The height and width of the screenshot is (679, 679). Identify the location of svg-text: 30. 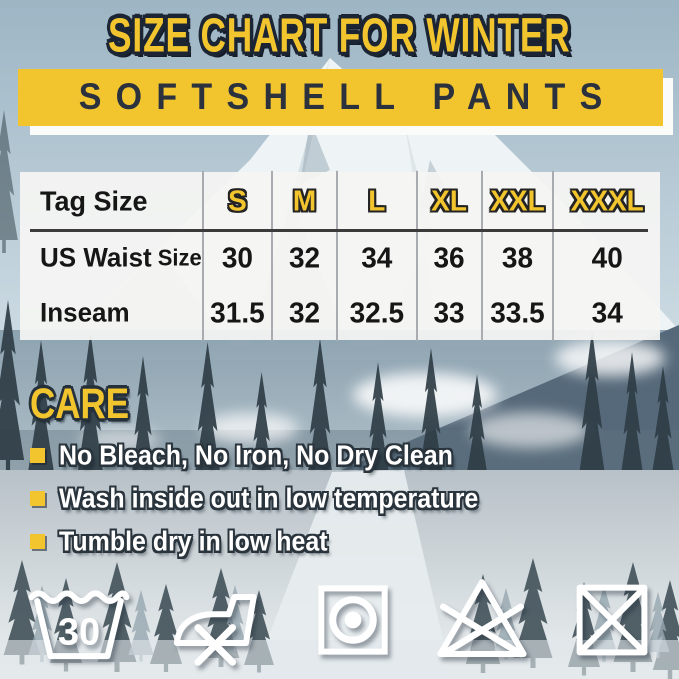
(79, 633).